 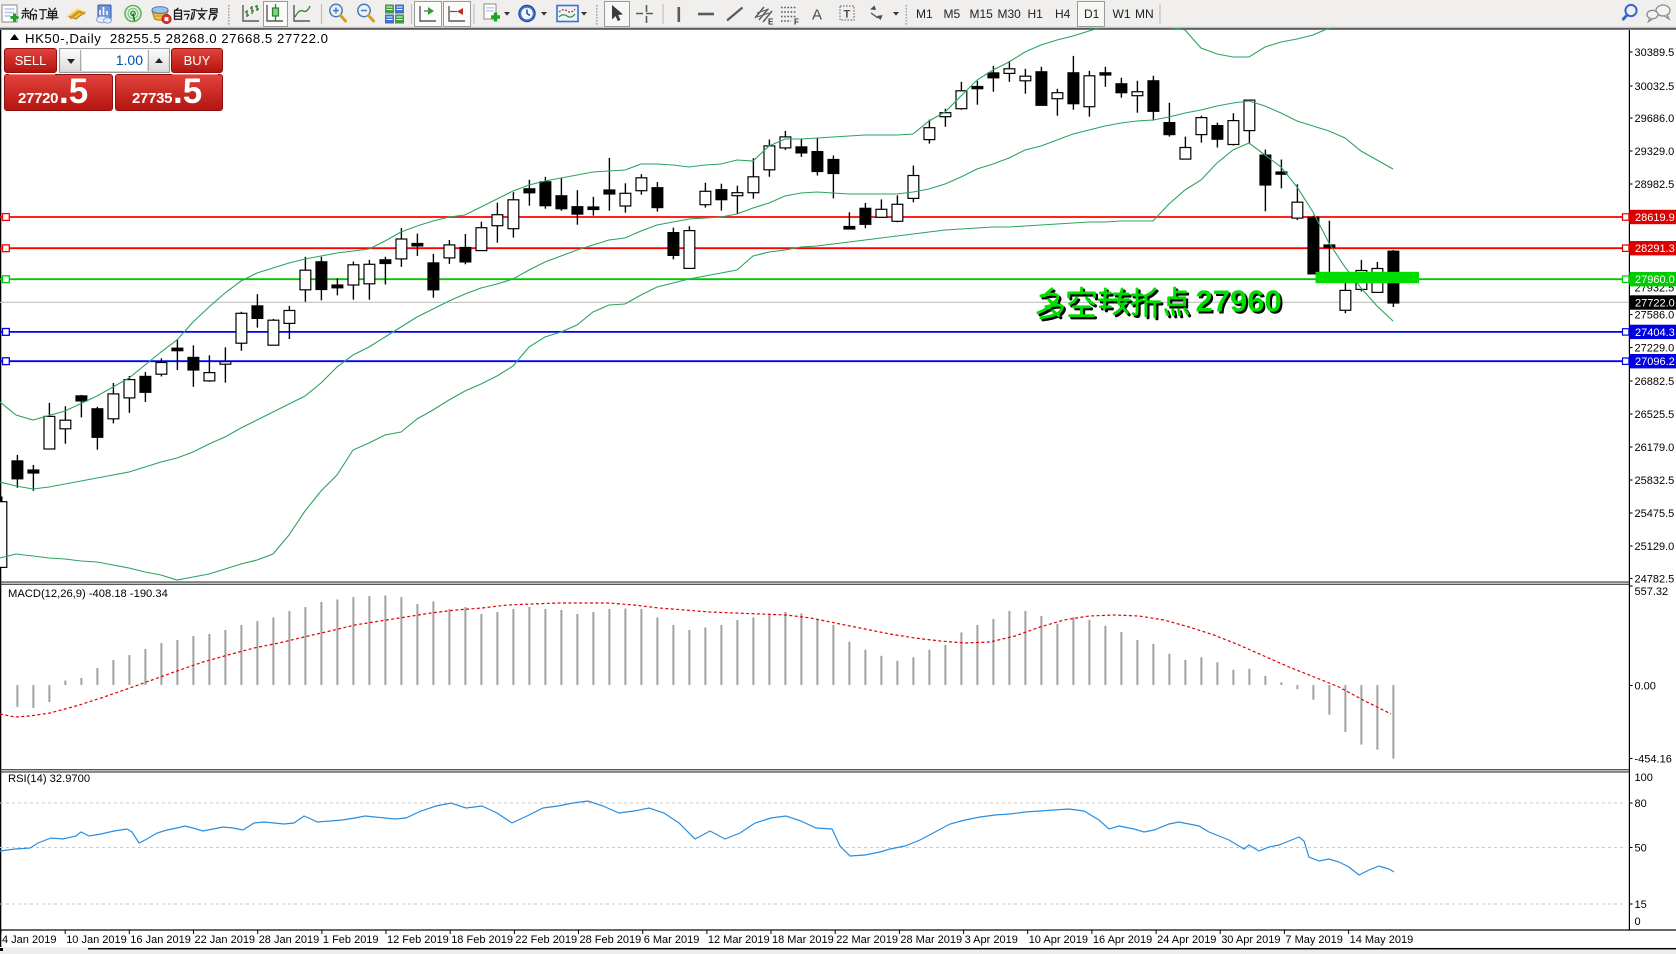 I want to click on svg-text: 80, so click(x=1641, y=804).